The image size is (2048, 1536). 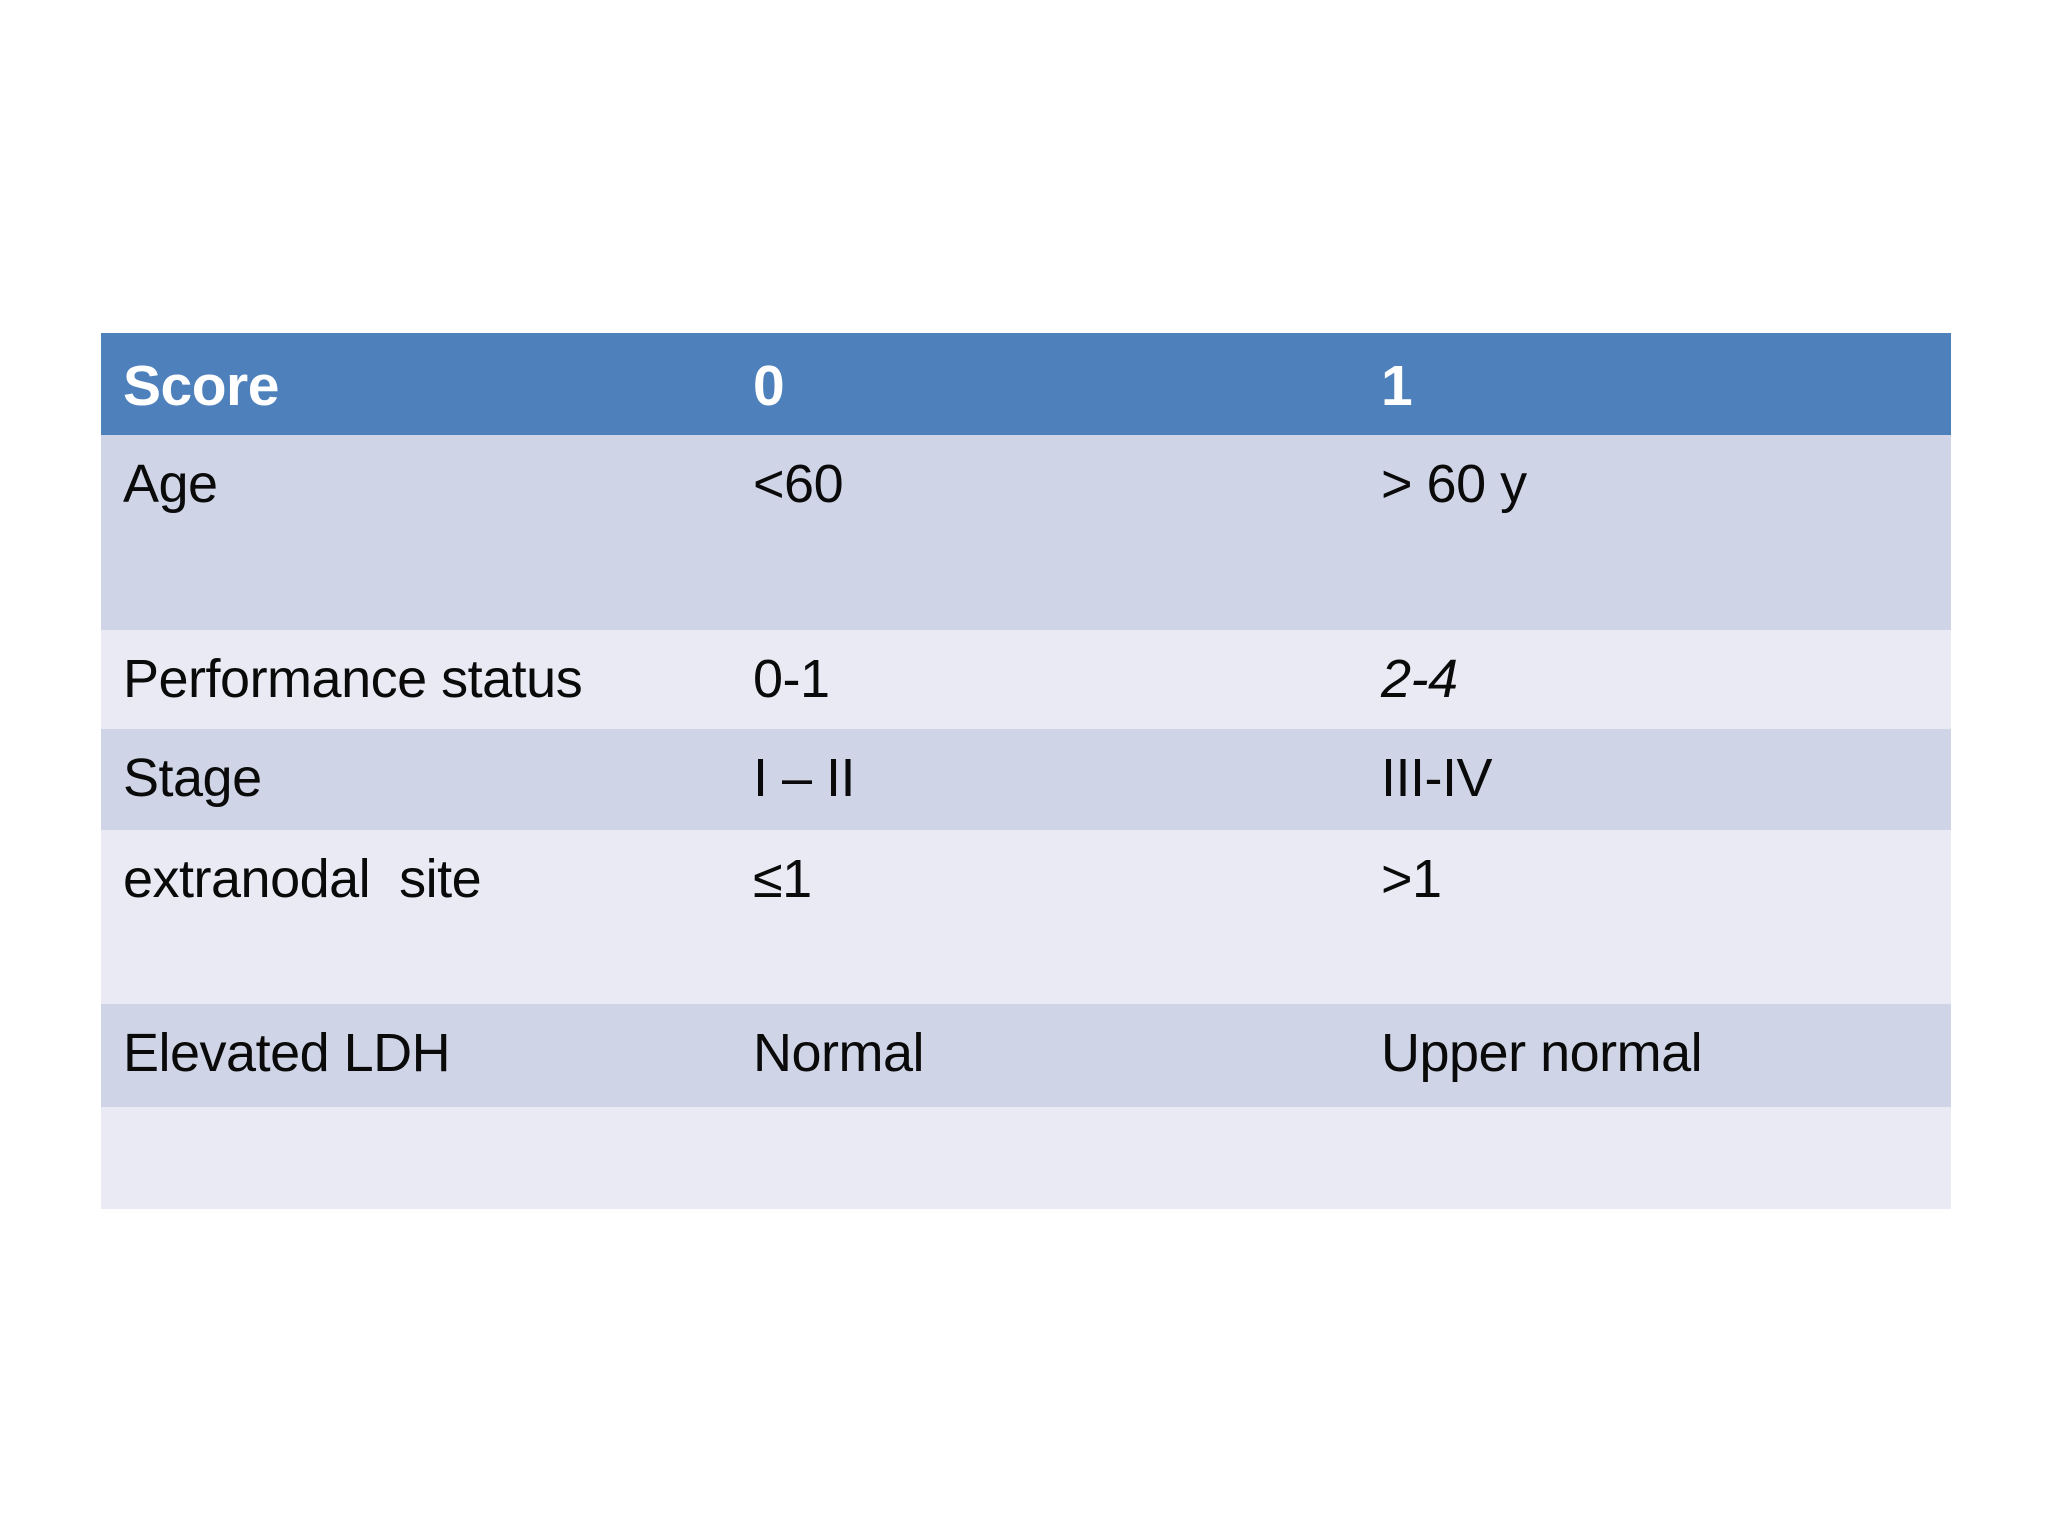 I want to click on score0-cell: <60, so click(x=1045, y=532).